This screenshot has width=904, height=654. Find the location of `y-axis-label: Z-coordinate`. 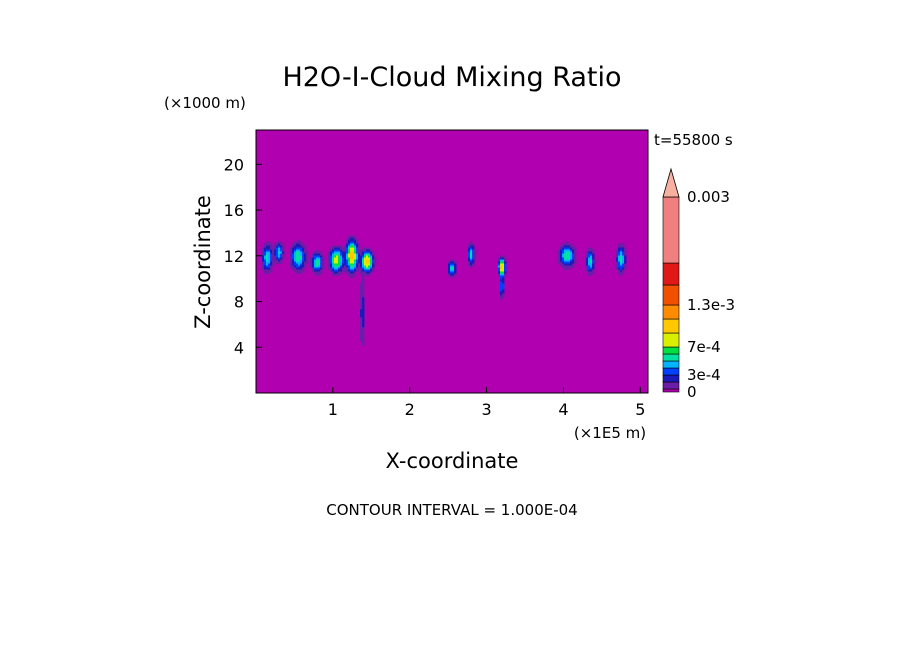

y-axis-label: Z-coordinate is located at coordinates (203, 262).